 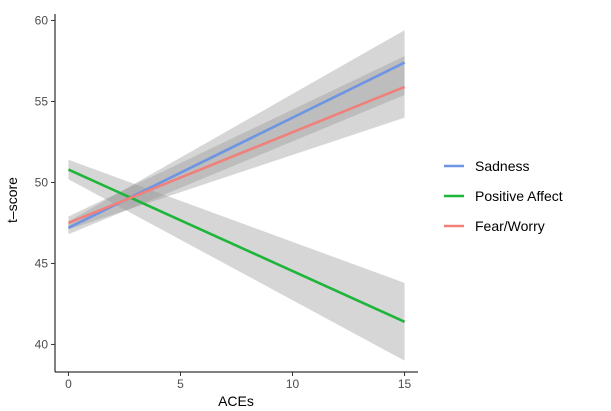 What do you see at coordinates (293, 384) in the screenshot?
I see `x-tick-label: 10` at bounding box center [293, 384].